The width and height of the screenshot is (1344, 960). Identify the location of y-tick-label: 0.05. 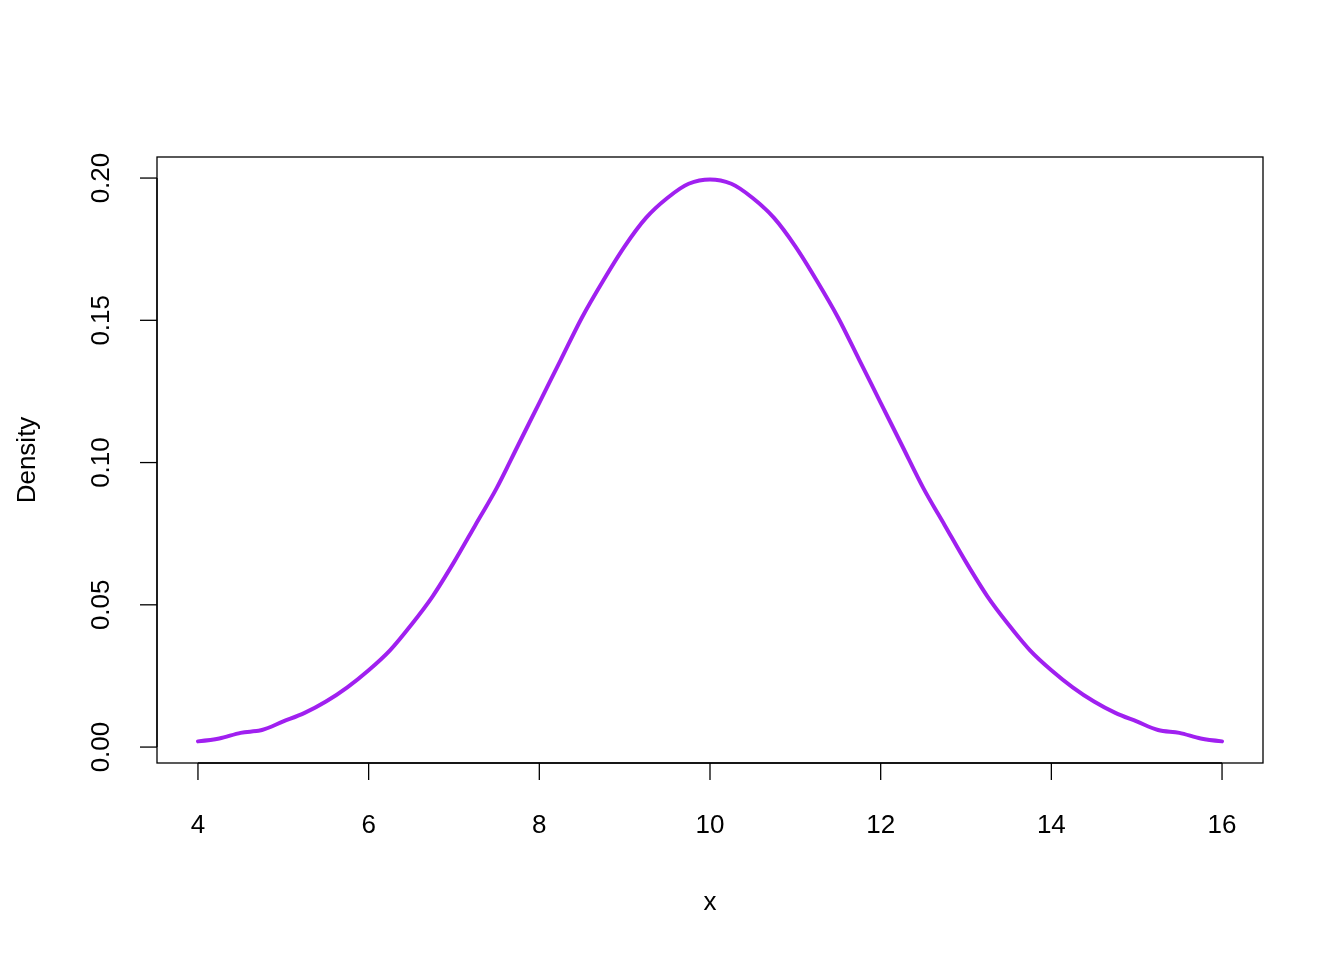
(100, 605).